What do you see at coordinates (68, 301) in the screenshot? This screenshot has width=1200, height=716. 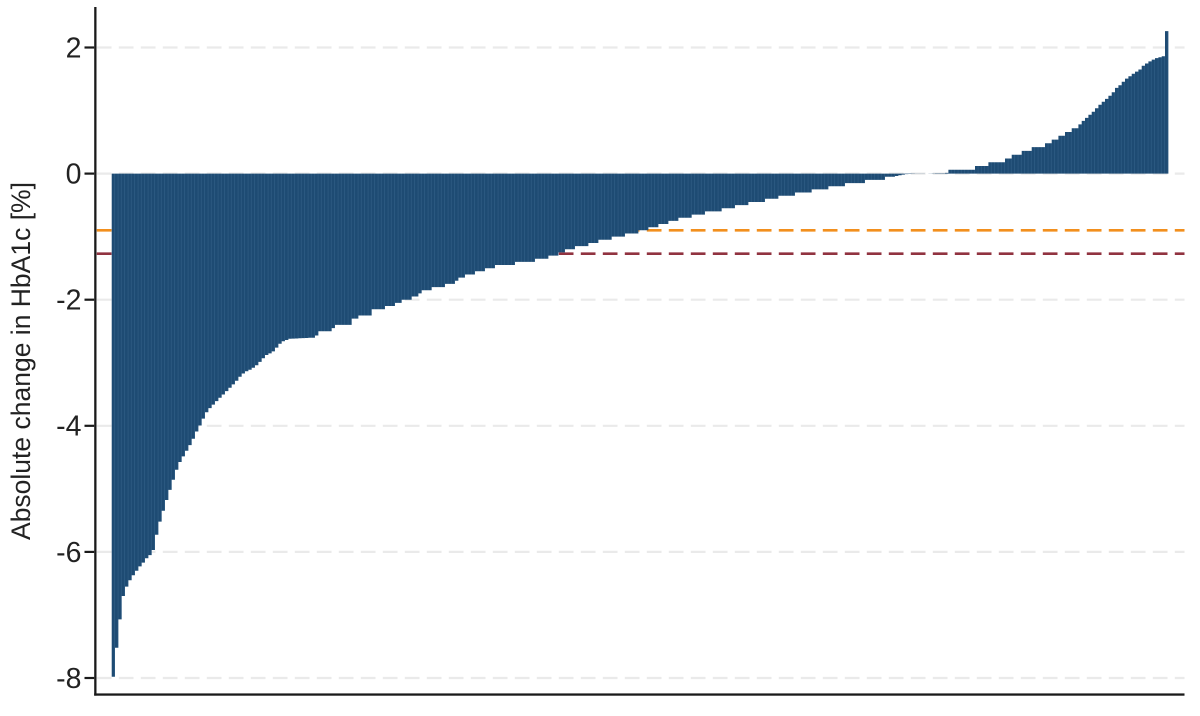 I see `svg-text: -2` at bounding box center [68, 301].